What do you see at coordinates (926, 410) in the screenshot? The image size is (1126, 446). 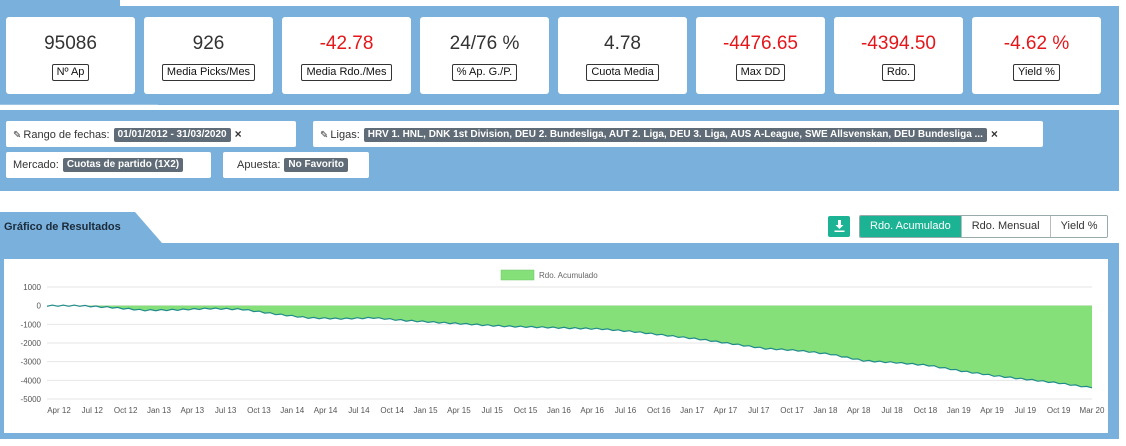 I see `x-tick-label: Oct 18` at bounding box center [926, 410].